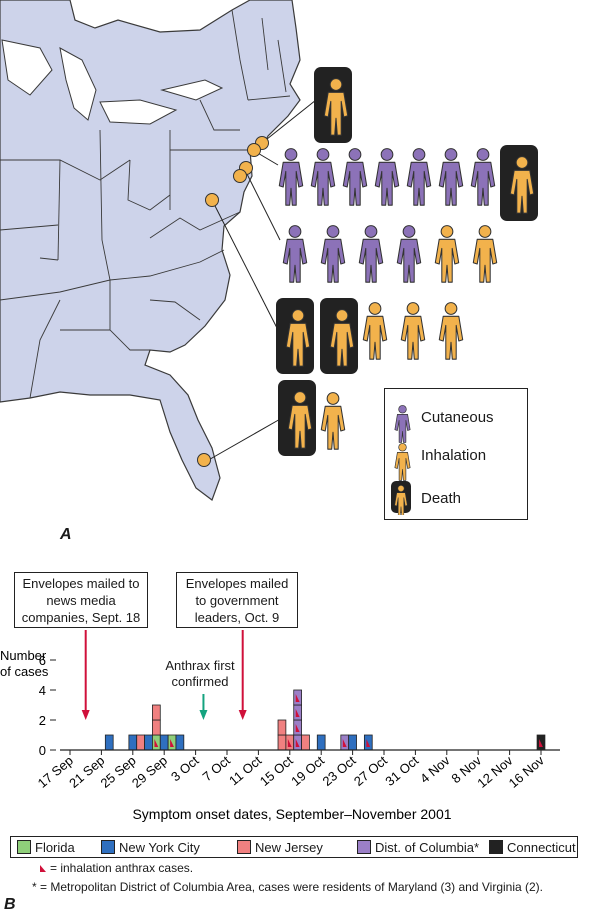 This screenshot has height=915, width=589. What do you see at coordinates (457, 417) in the screenshot?
I see `legend-cutaneous-label: Cutaneous` at bounding box center [457, 417].